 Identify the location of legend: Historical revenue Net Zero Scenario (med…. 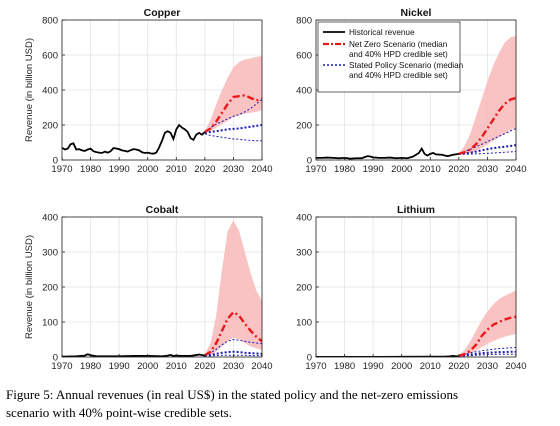
(390, 57).